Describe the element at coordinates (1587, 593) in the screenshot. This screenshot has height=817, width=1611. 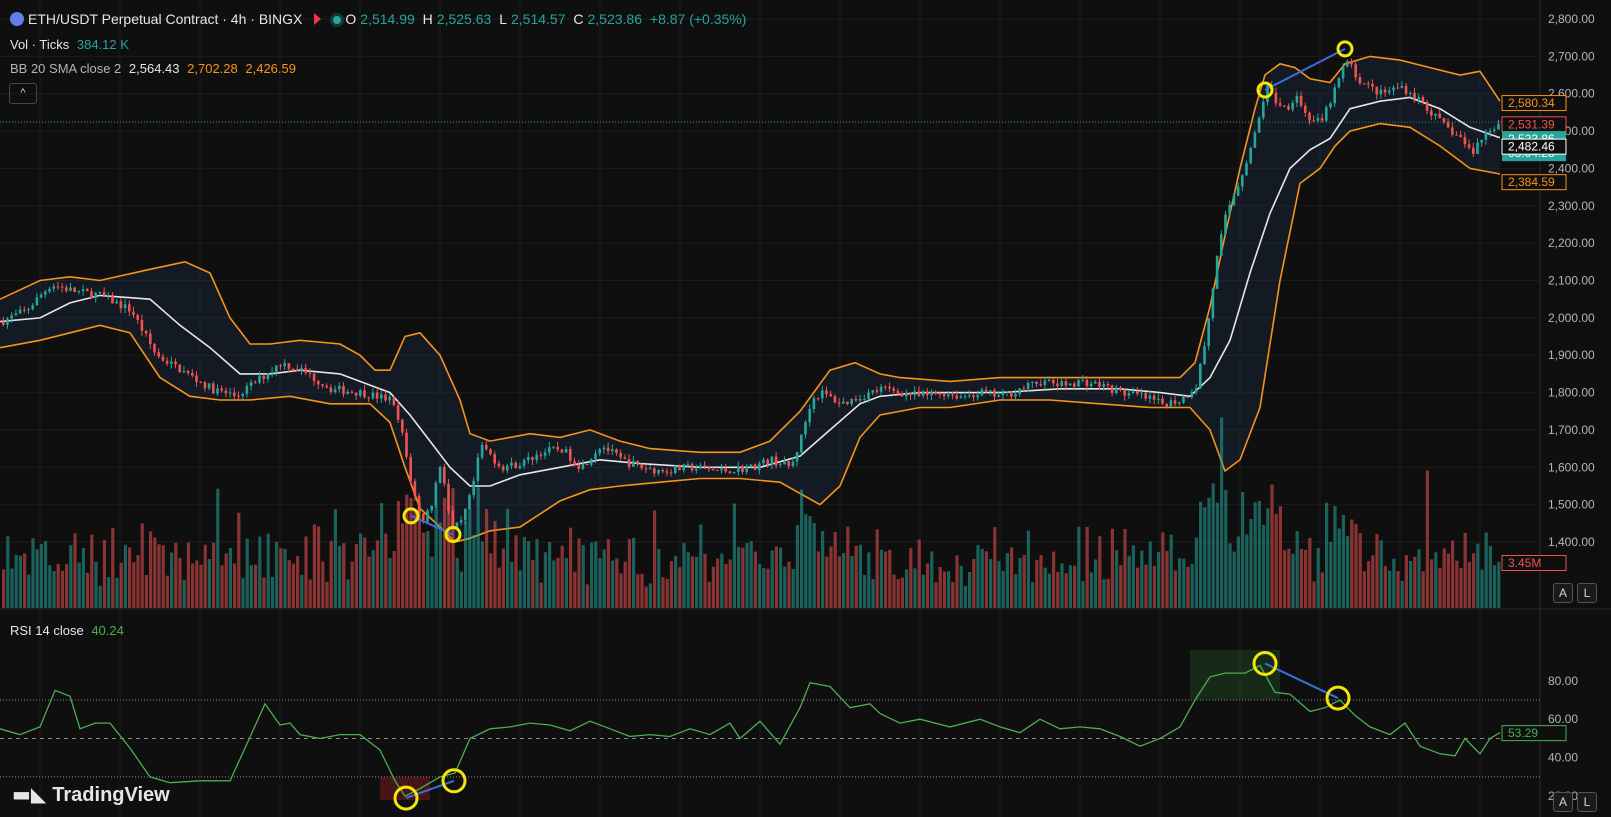
I see `log-scale-button: L` at that location.